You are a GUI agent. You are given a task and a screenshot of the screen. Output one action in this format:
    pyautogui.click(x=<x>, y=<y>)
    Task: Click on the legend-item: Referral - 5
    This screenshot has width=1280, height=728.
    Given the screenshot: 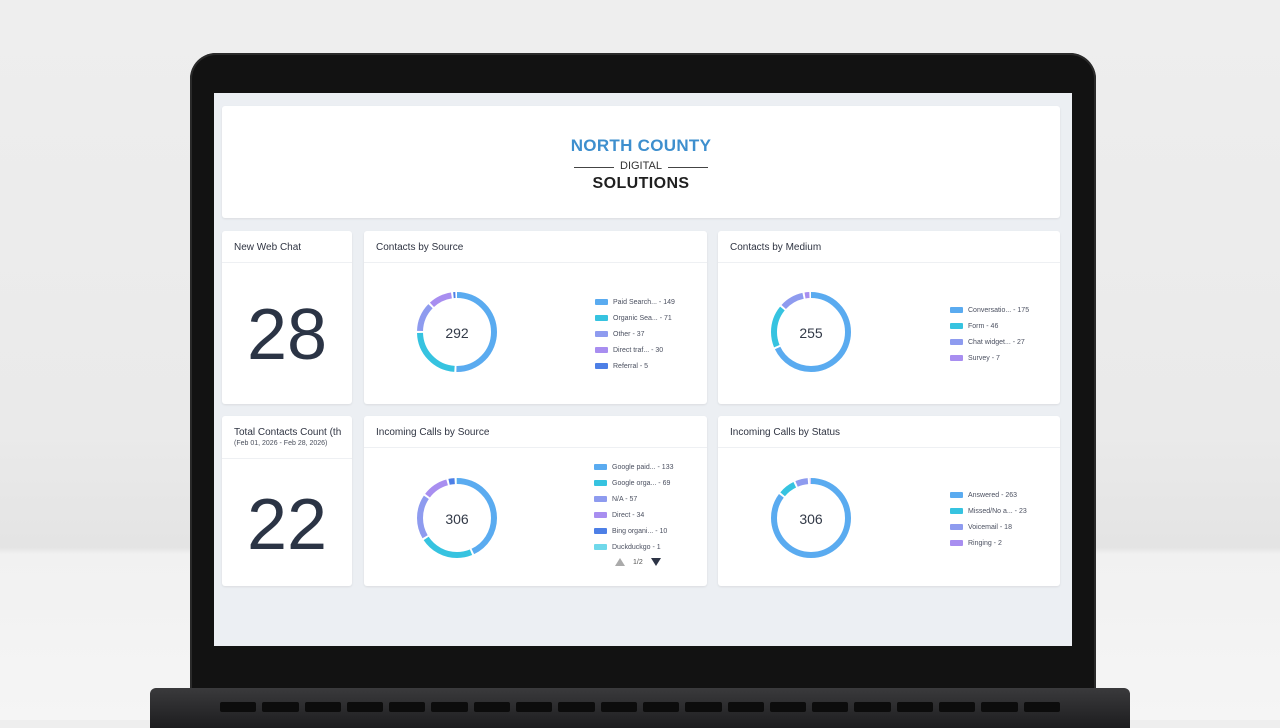 What is the action you would take?
    pyautogui.click(x=635, y=366)
    